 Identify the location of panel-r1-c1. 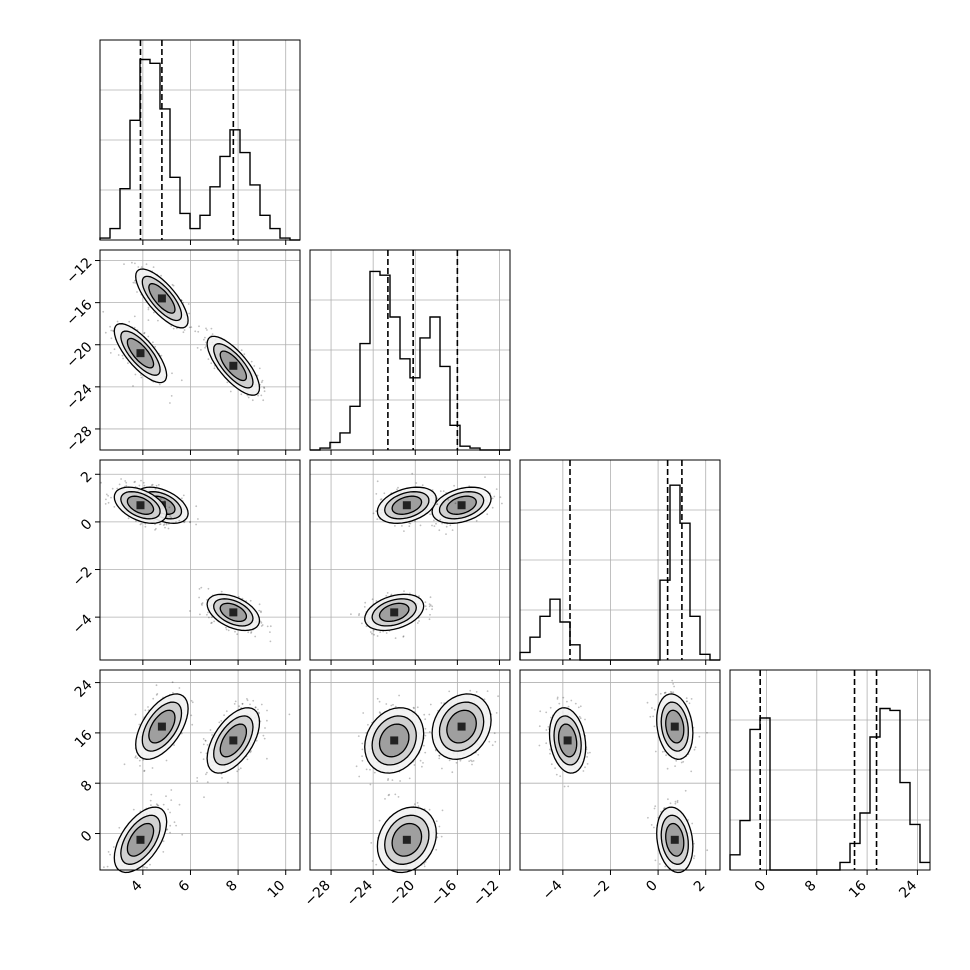
(410, 352).